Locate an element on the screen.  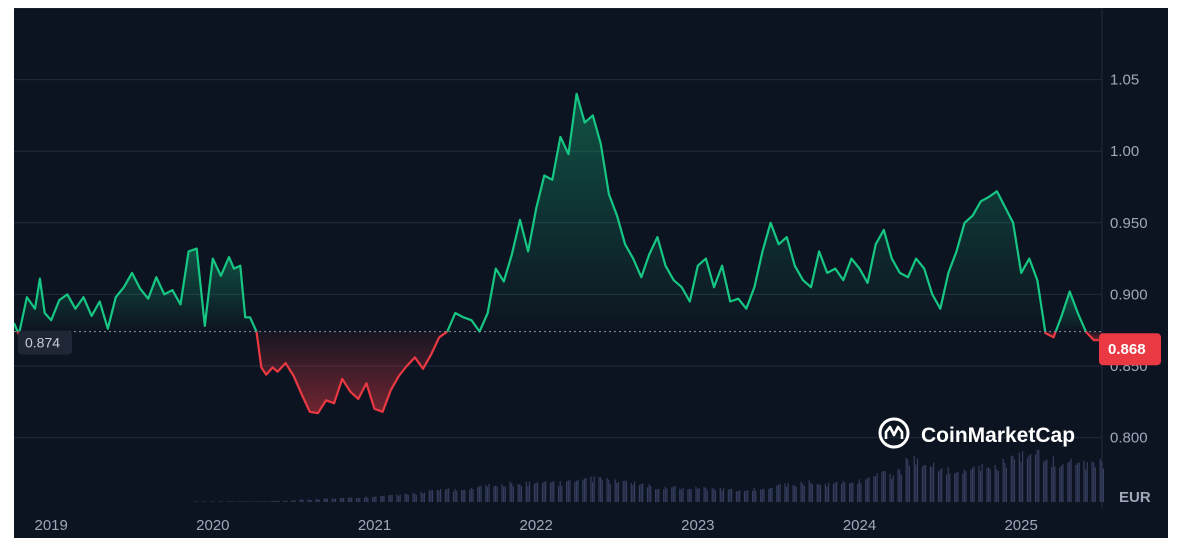
x-tick-label: 2025 is located at coordinates (1020, 525).